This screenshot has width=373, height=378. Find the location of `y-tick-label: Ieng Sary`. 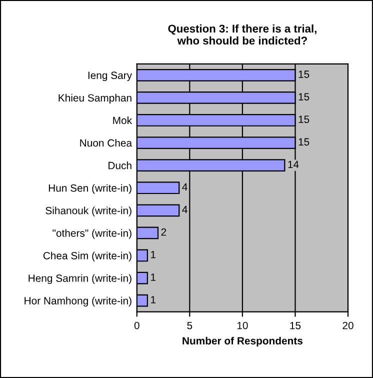

y-tick-label: Ieng Sary is located at coordinates (110, 77).